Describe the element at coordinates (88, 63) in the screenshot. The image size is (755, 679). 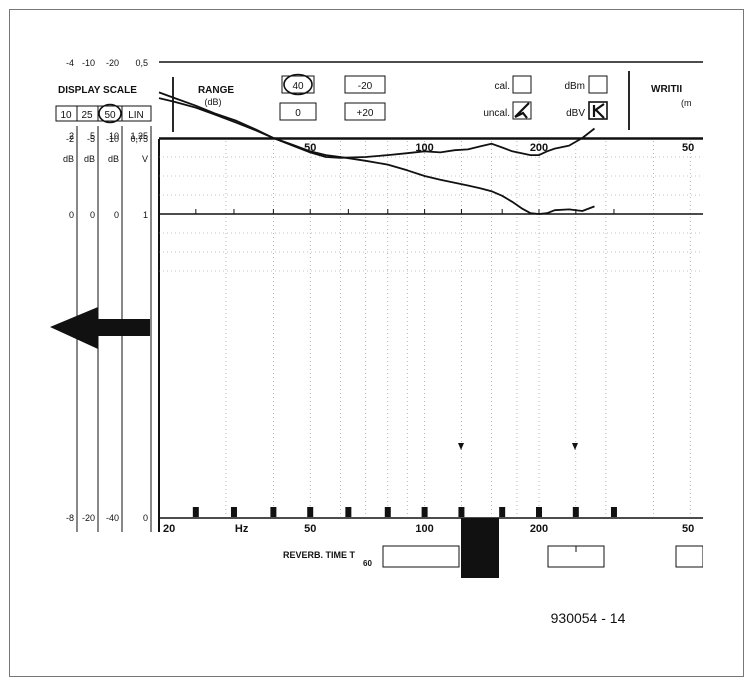
I see `scale-col-1-tick-2: -10` at that location.